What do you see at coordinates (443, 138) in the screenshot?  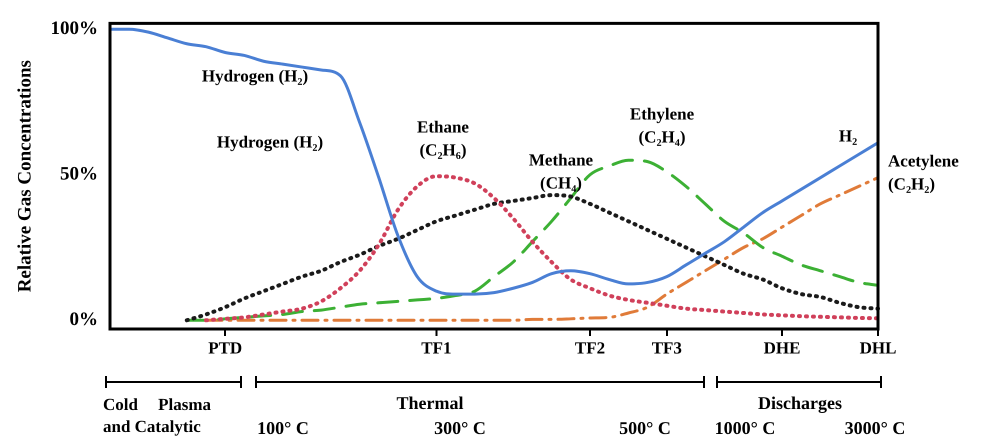 I see `series-label: Ethane (C₂H₆)` at bounding box center [443, 138].